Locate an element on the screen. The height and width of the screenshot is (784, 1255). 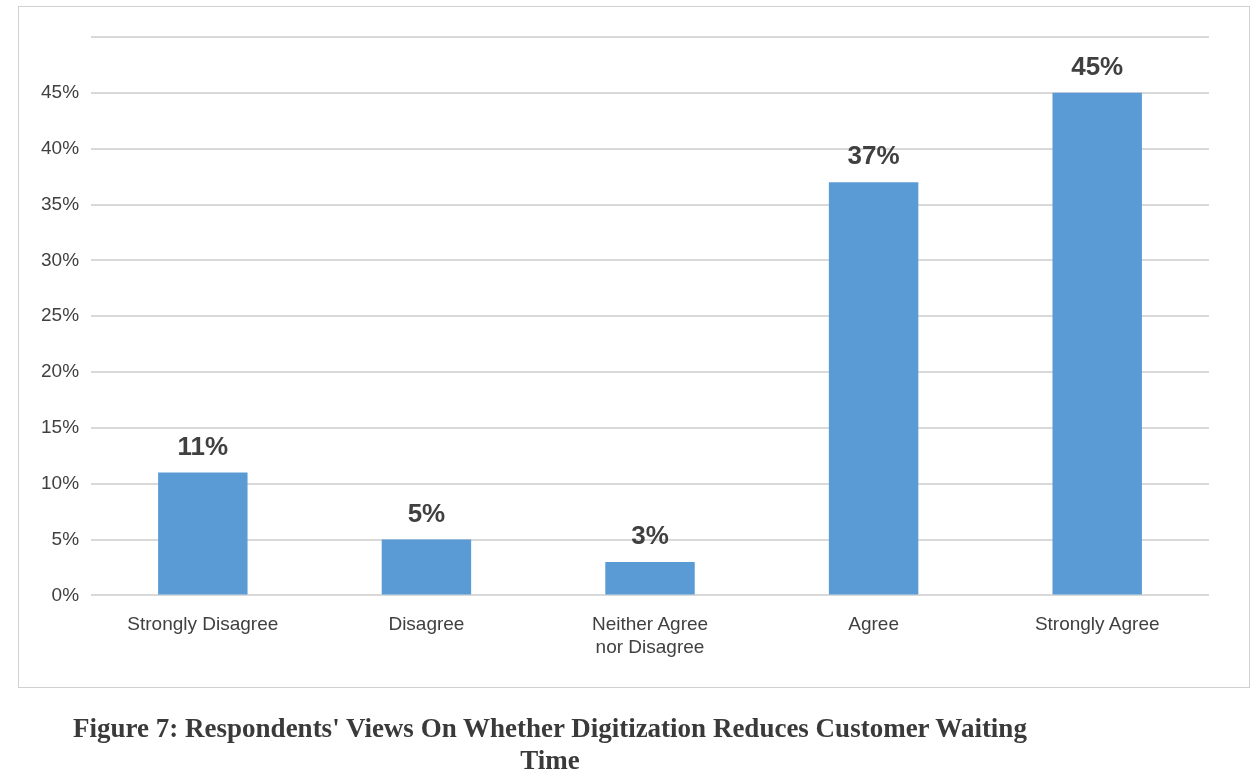
x-tick-label: Disagree is located at coordinates (426, 624).